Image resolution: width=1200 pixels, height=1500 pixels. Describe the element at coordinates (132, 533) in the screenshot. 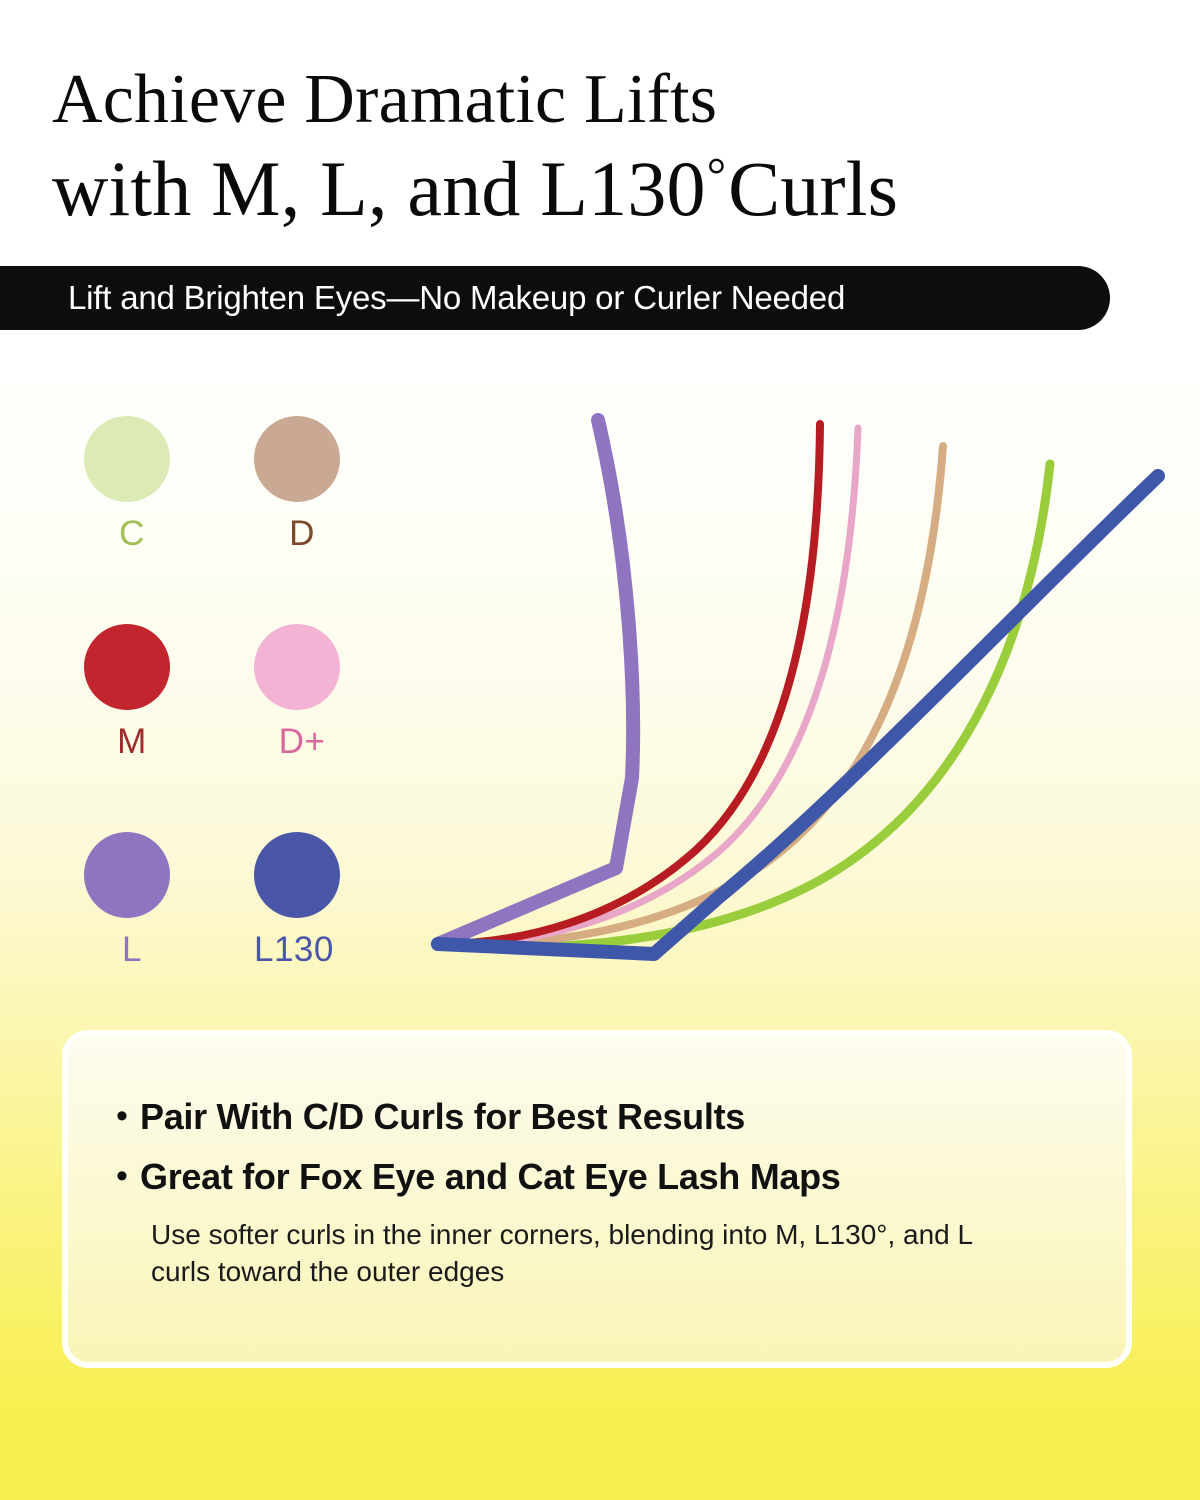

I see `legend-label-c: C` at that location.